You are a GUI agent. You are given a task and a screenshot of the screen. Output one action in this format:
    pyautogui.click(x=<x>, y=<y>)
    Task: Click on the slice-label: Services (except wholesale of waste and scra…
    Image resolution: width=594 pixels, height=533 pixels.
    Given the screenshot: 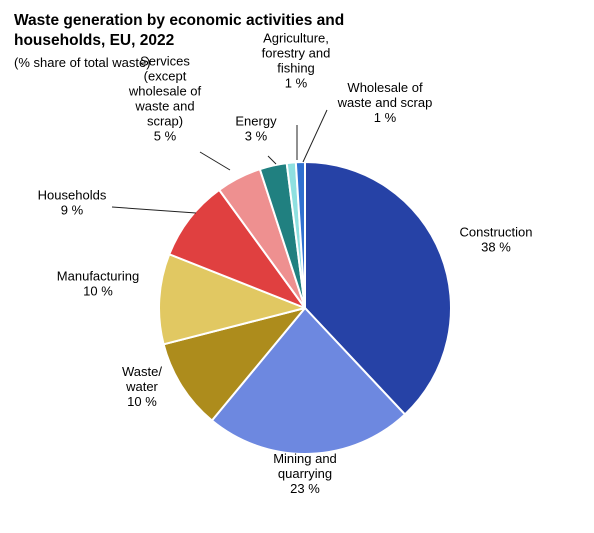 What is the action you would take?
    pyautogui.click(x=165, y=99)
    